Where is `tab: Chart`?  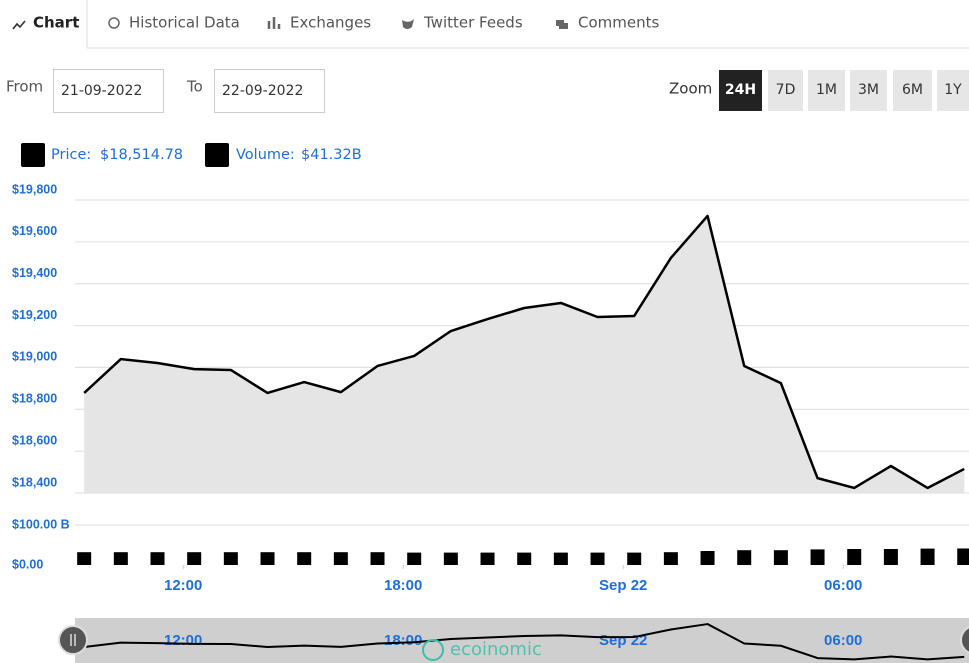 tab: Chart is located at coordinates (56, 23).